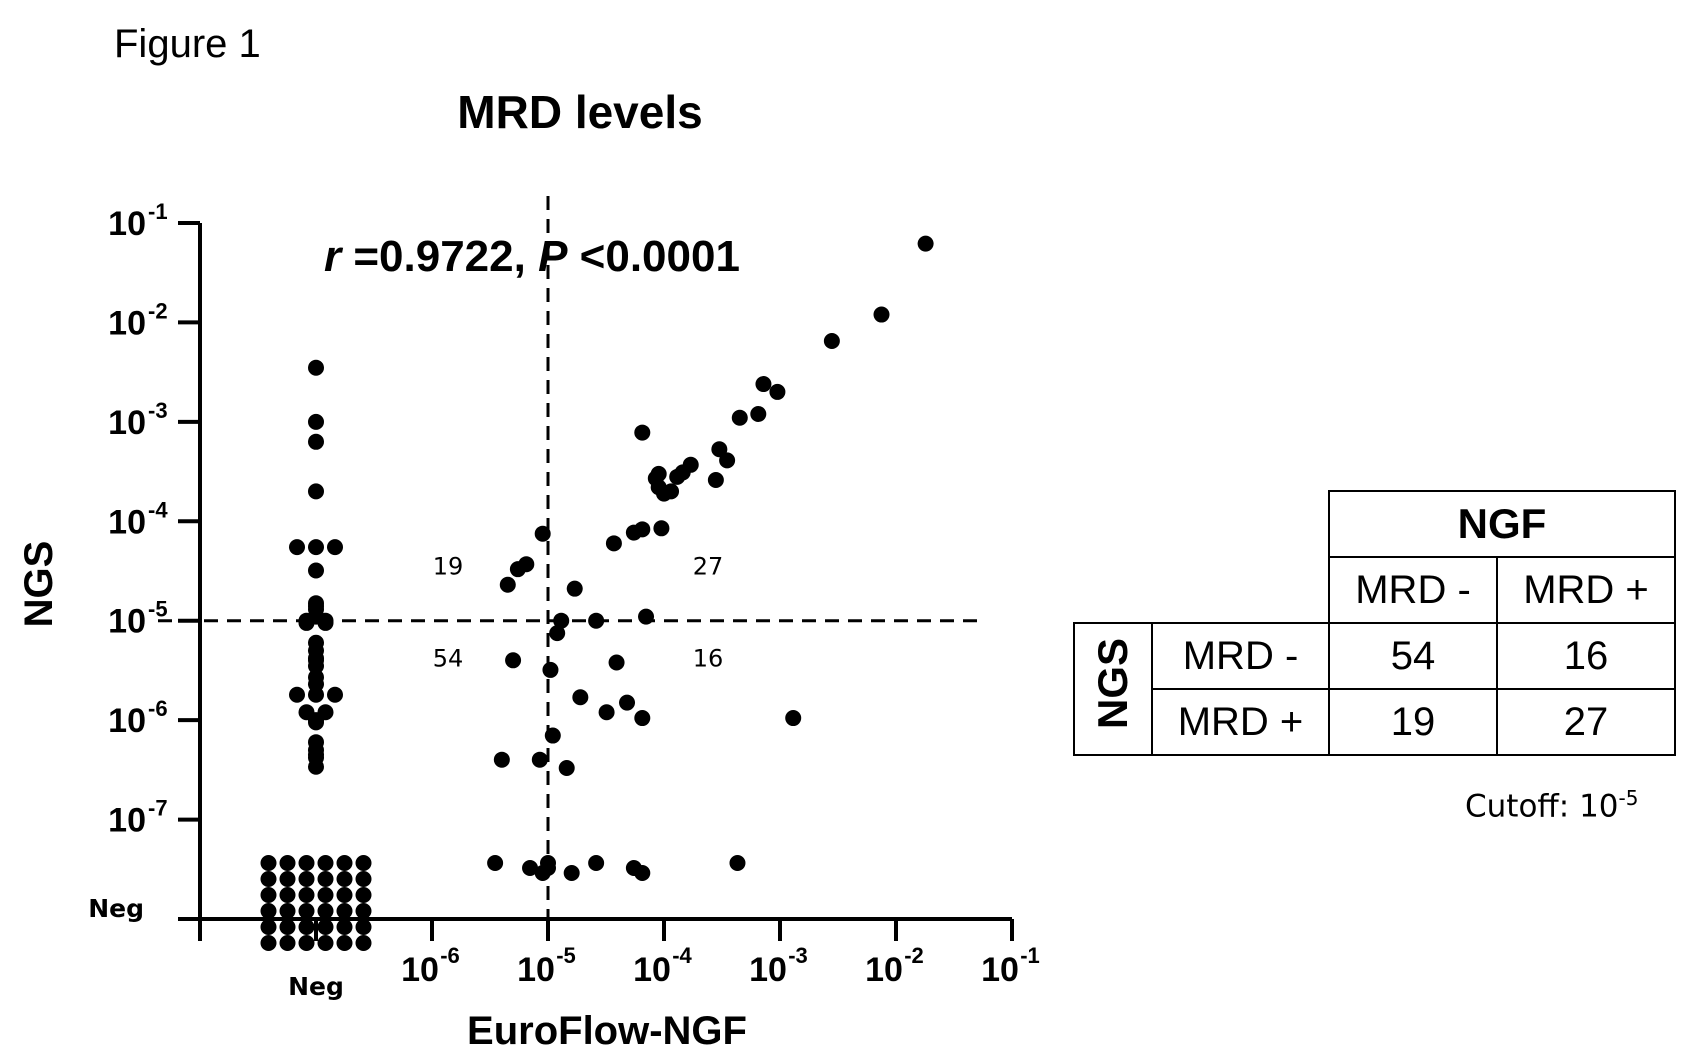  What do you see at coordinates (1542, 806) in the screenshot?
I see `cutoff-text: Cutoff: 10` at bounding box center [1542, 806].